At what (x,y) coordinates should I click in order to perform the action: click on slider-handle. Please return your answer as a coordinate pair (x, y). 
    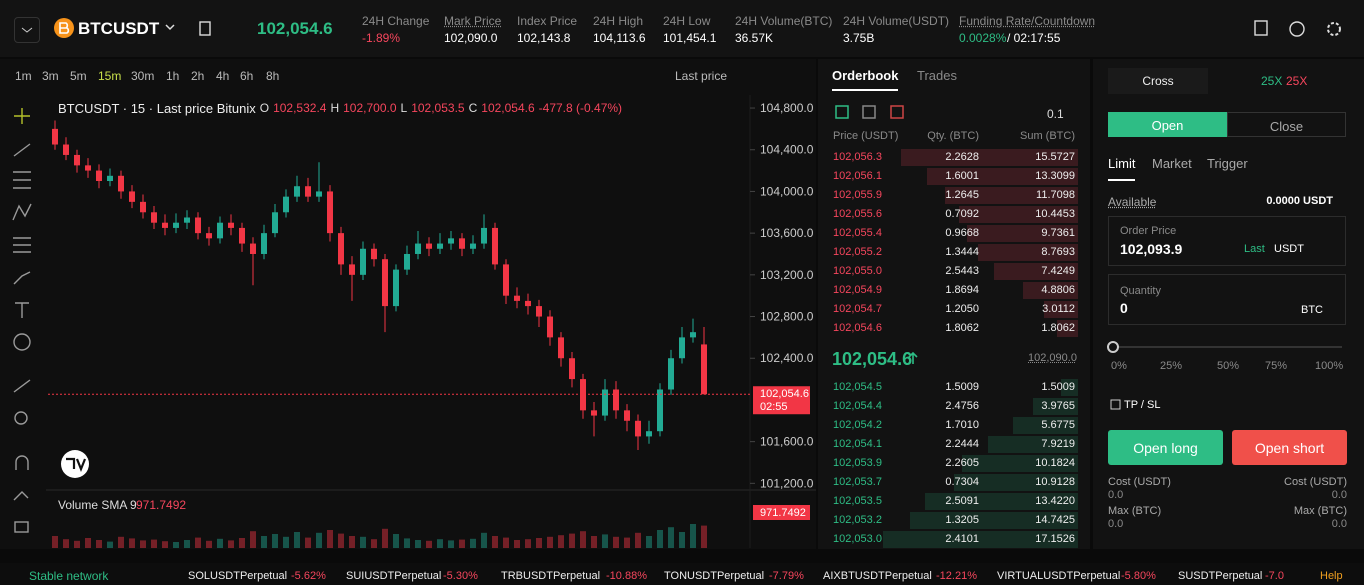
    Looking at the image, I should click on (1113, 347).